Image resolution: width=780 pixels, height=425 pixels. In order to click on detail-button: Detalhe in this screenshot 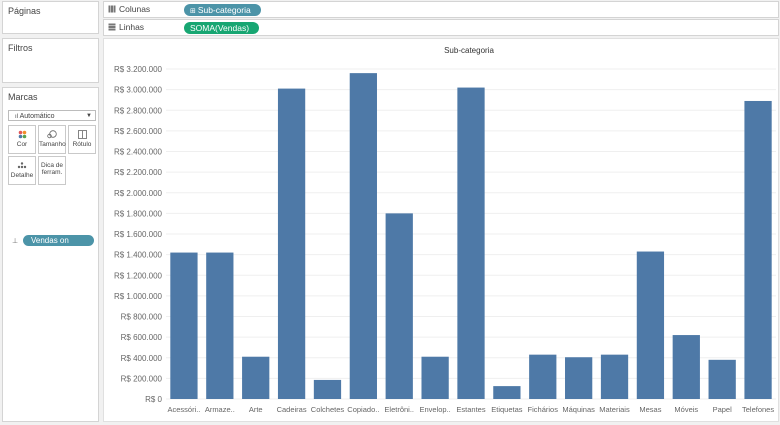, I will do `click(22, 170)`.